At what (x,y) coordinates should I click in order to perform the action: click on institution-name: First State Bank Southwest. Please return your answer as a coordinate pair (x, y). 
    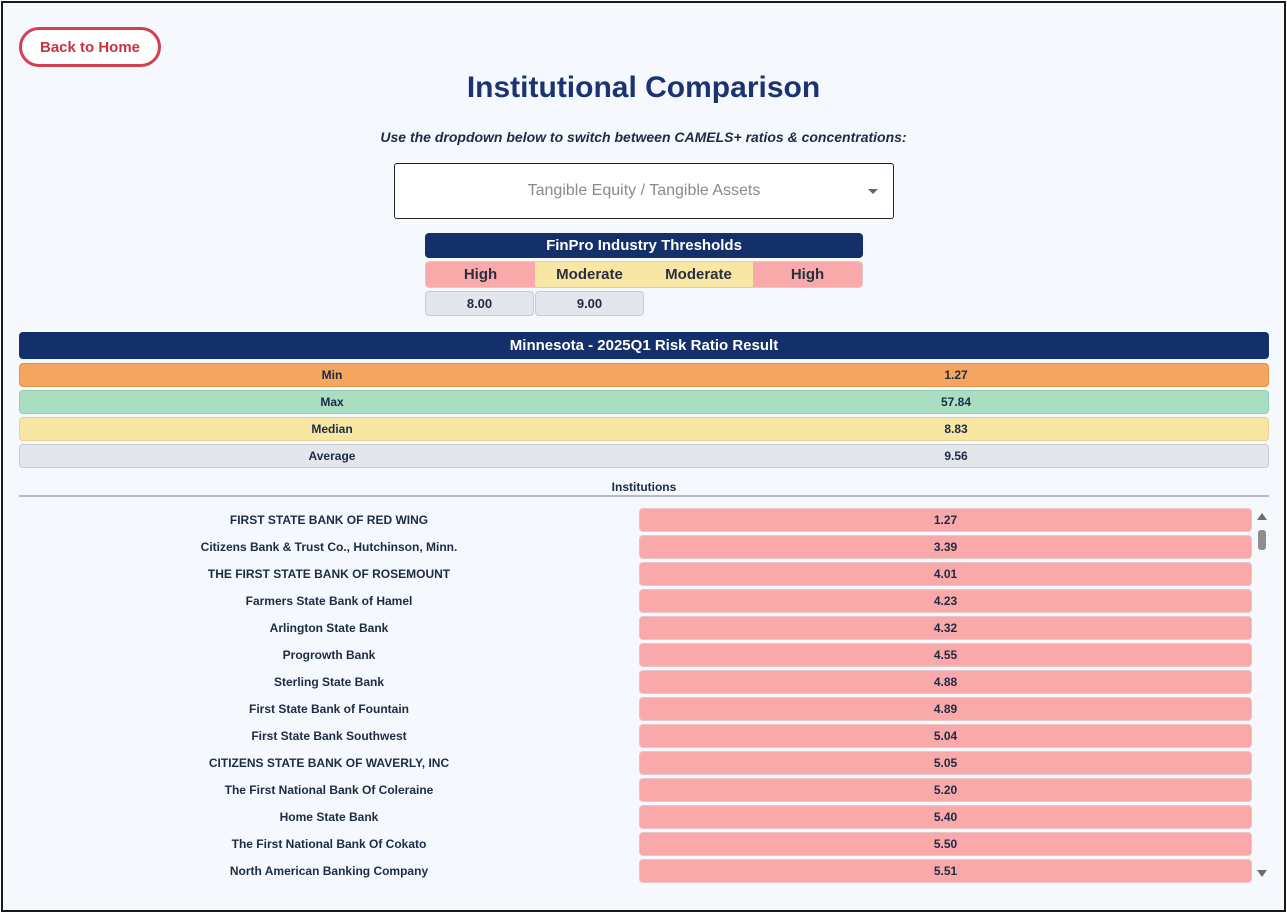
    Looking at the image, I should click on (329, 736).